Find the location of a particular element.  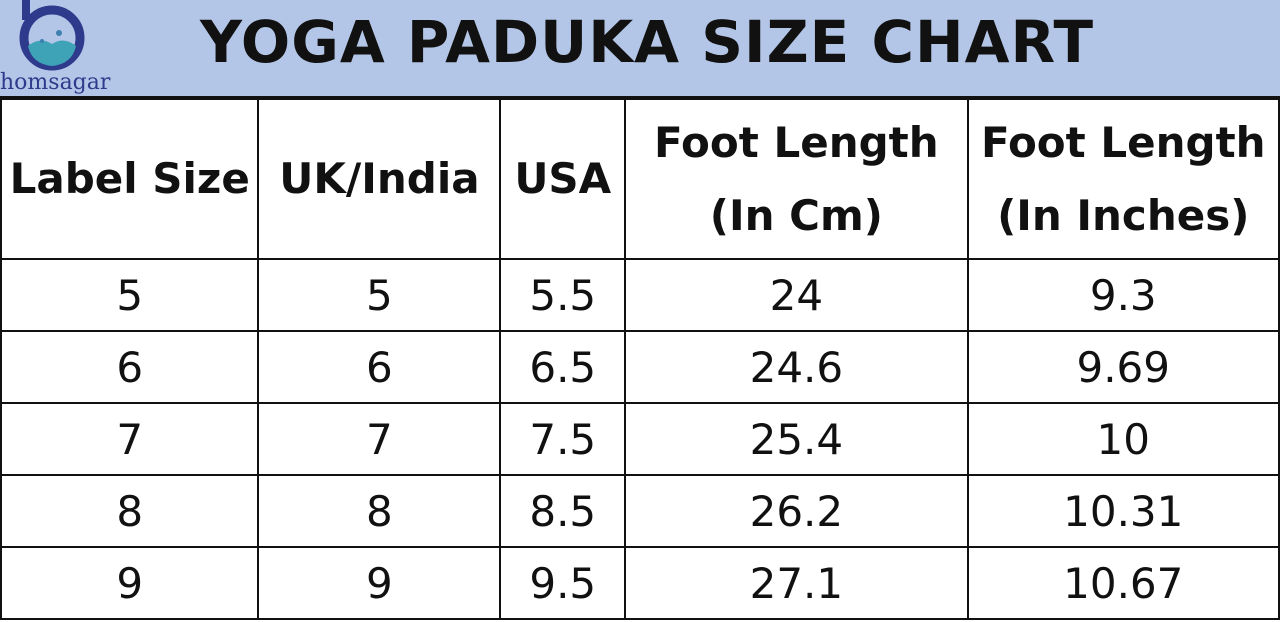

table-row: 5 5 5.5 24 9.3 is located at coordinates (640, 295).